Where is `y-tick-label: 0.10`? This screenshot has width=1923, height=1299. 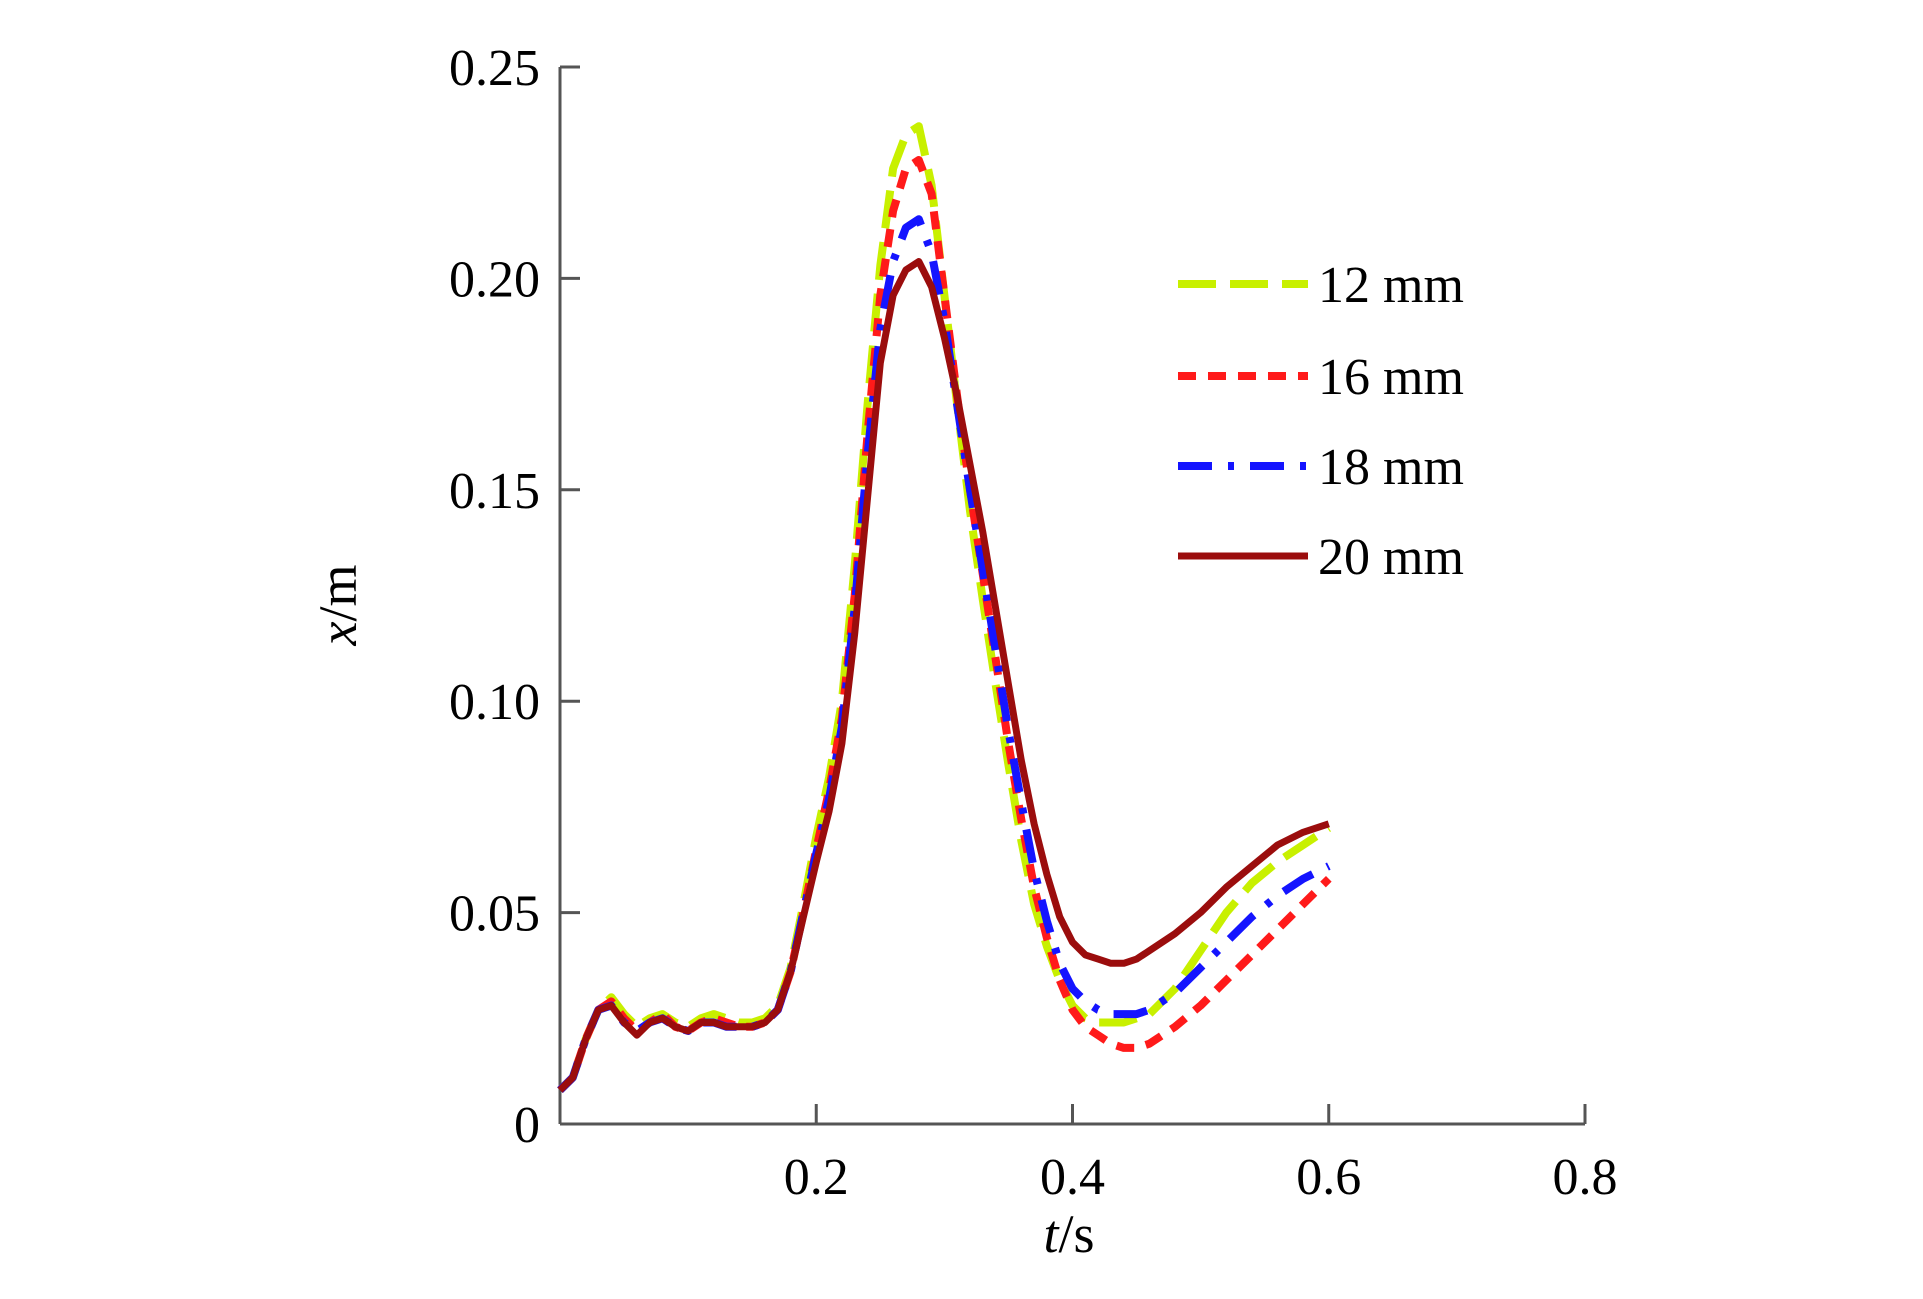
y-tick-label: 0.10 is located at coordinates (494, 702).